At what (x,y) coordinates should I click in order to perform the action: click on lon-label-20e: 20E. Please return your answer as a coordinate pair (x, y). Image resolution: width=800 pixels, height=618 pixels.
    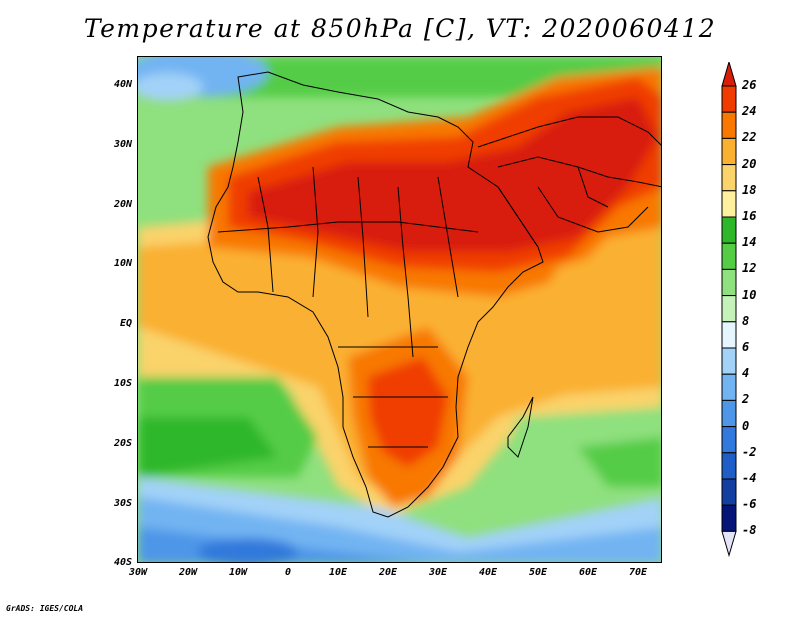
    Looking at the image, I should click on (388, 572).